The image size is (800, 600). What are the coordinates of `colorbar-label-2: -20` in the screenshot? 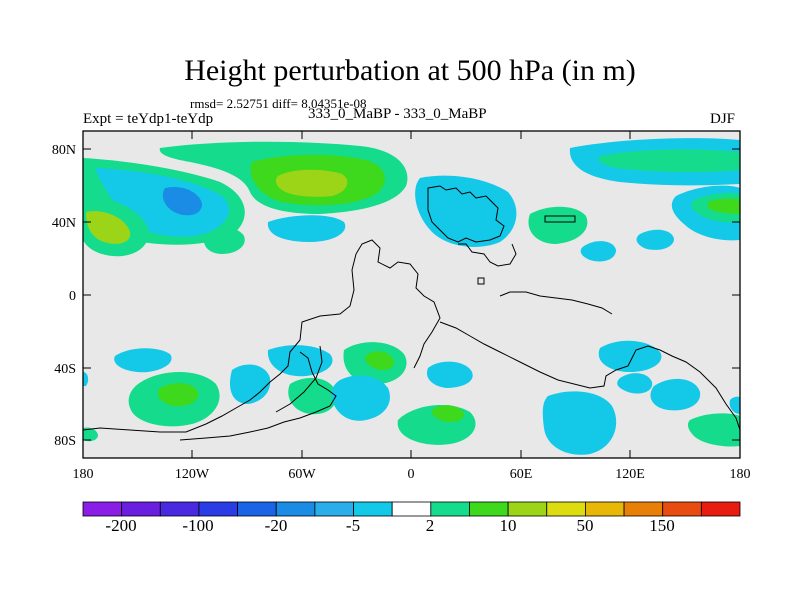 It's located at (276, 525).